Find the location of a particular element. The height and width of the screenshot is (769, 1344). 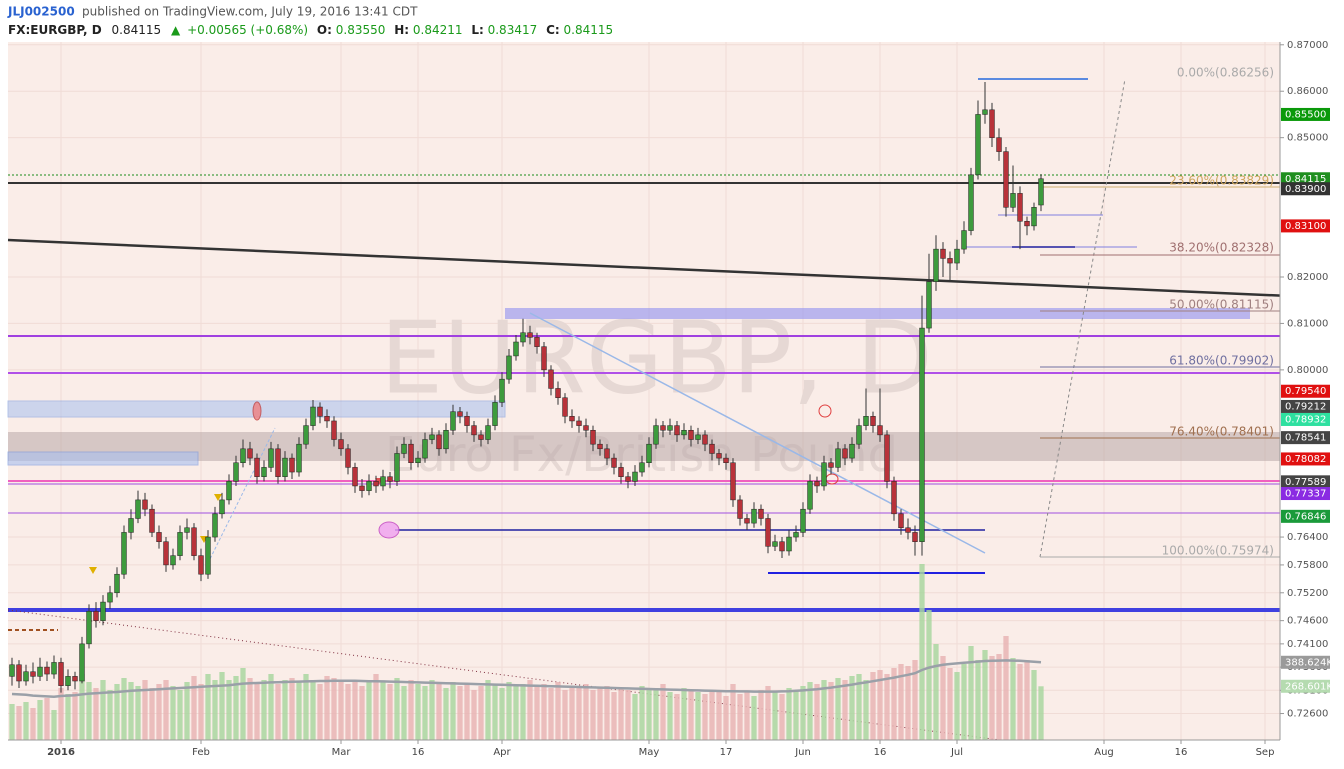

price-badge-label: 0.77337 is located at coordinates (1305, 494).